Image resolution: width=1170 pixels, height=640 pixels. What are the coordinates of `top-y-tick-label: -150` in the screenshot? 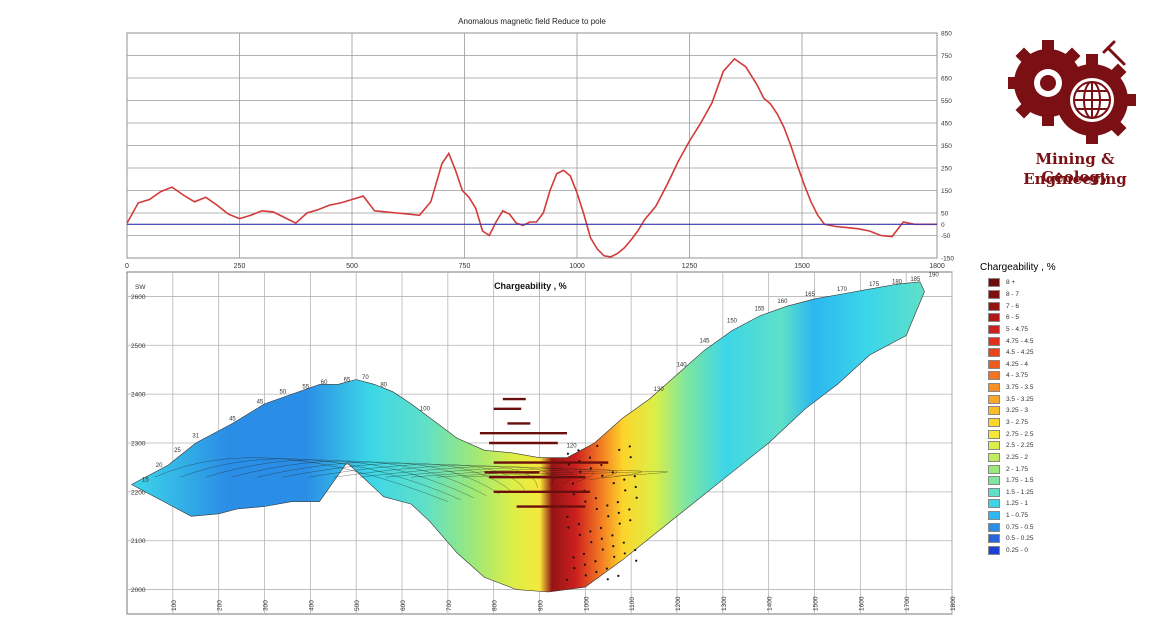 It's located at (947, 259).